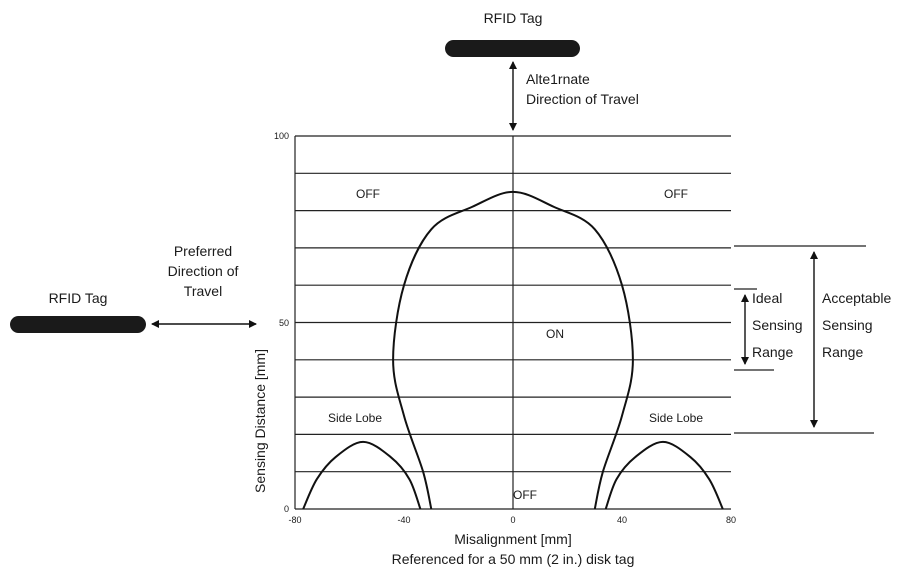 This screenshot has height=572, width=918. What do you see at coordinates (286, 509) in the screenshot?
I see `y-tick-0: 0` at bounding box center [286, 509].